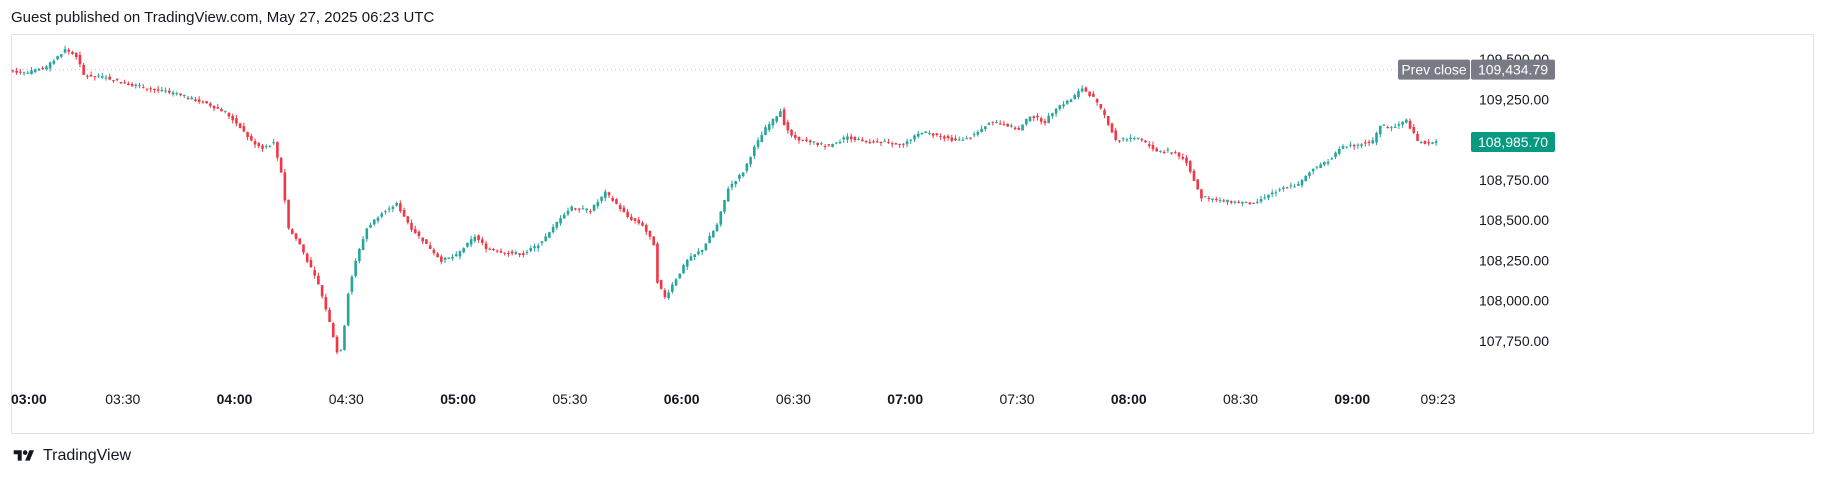 Image resolution: width=1826 pixels, height=478 pixels. What do you see at coordinates (1513, 69) in the screenshot?
I see `prev-close-value-badge` at bounding box center [1513, 69].